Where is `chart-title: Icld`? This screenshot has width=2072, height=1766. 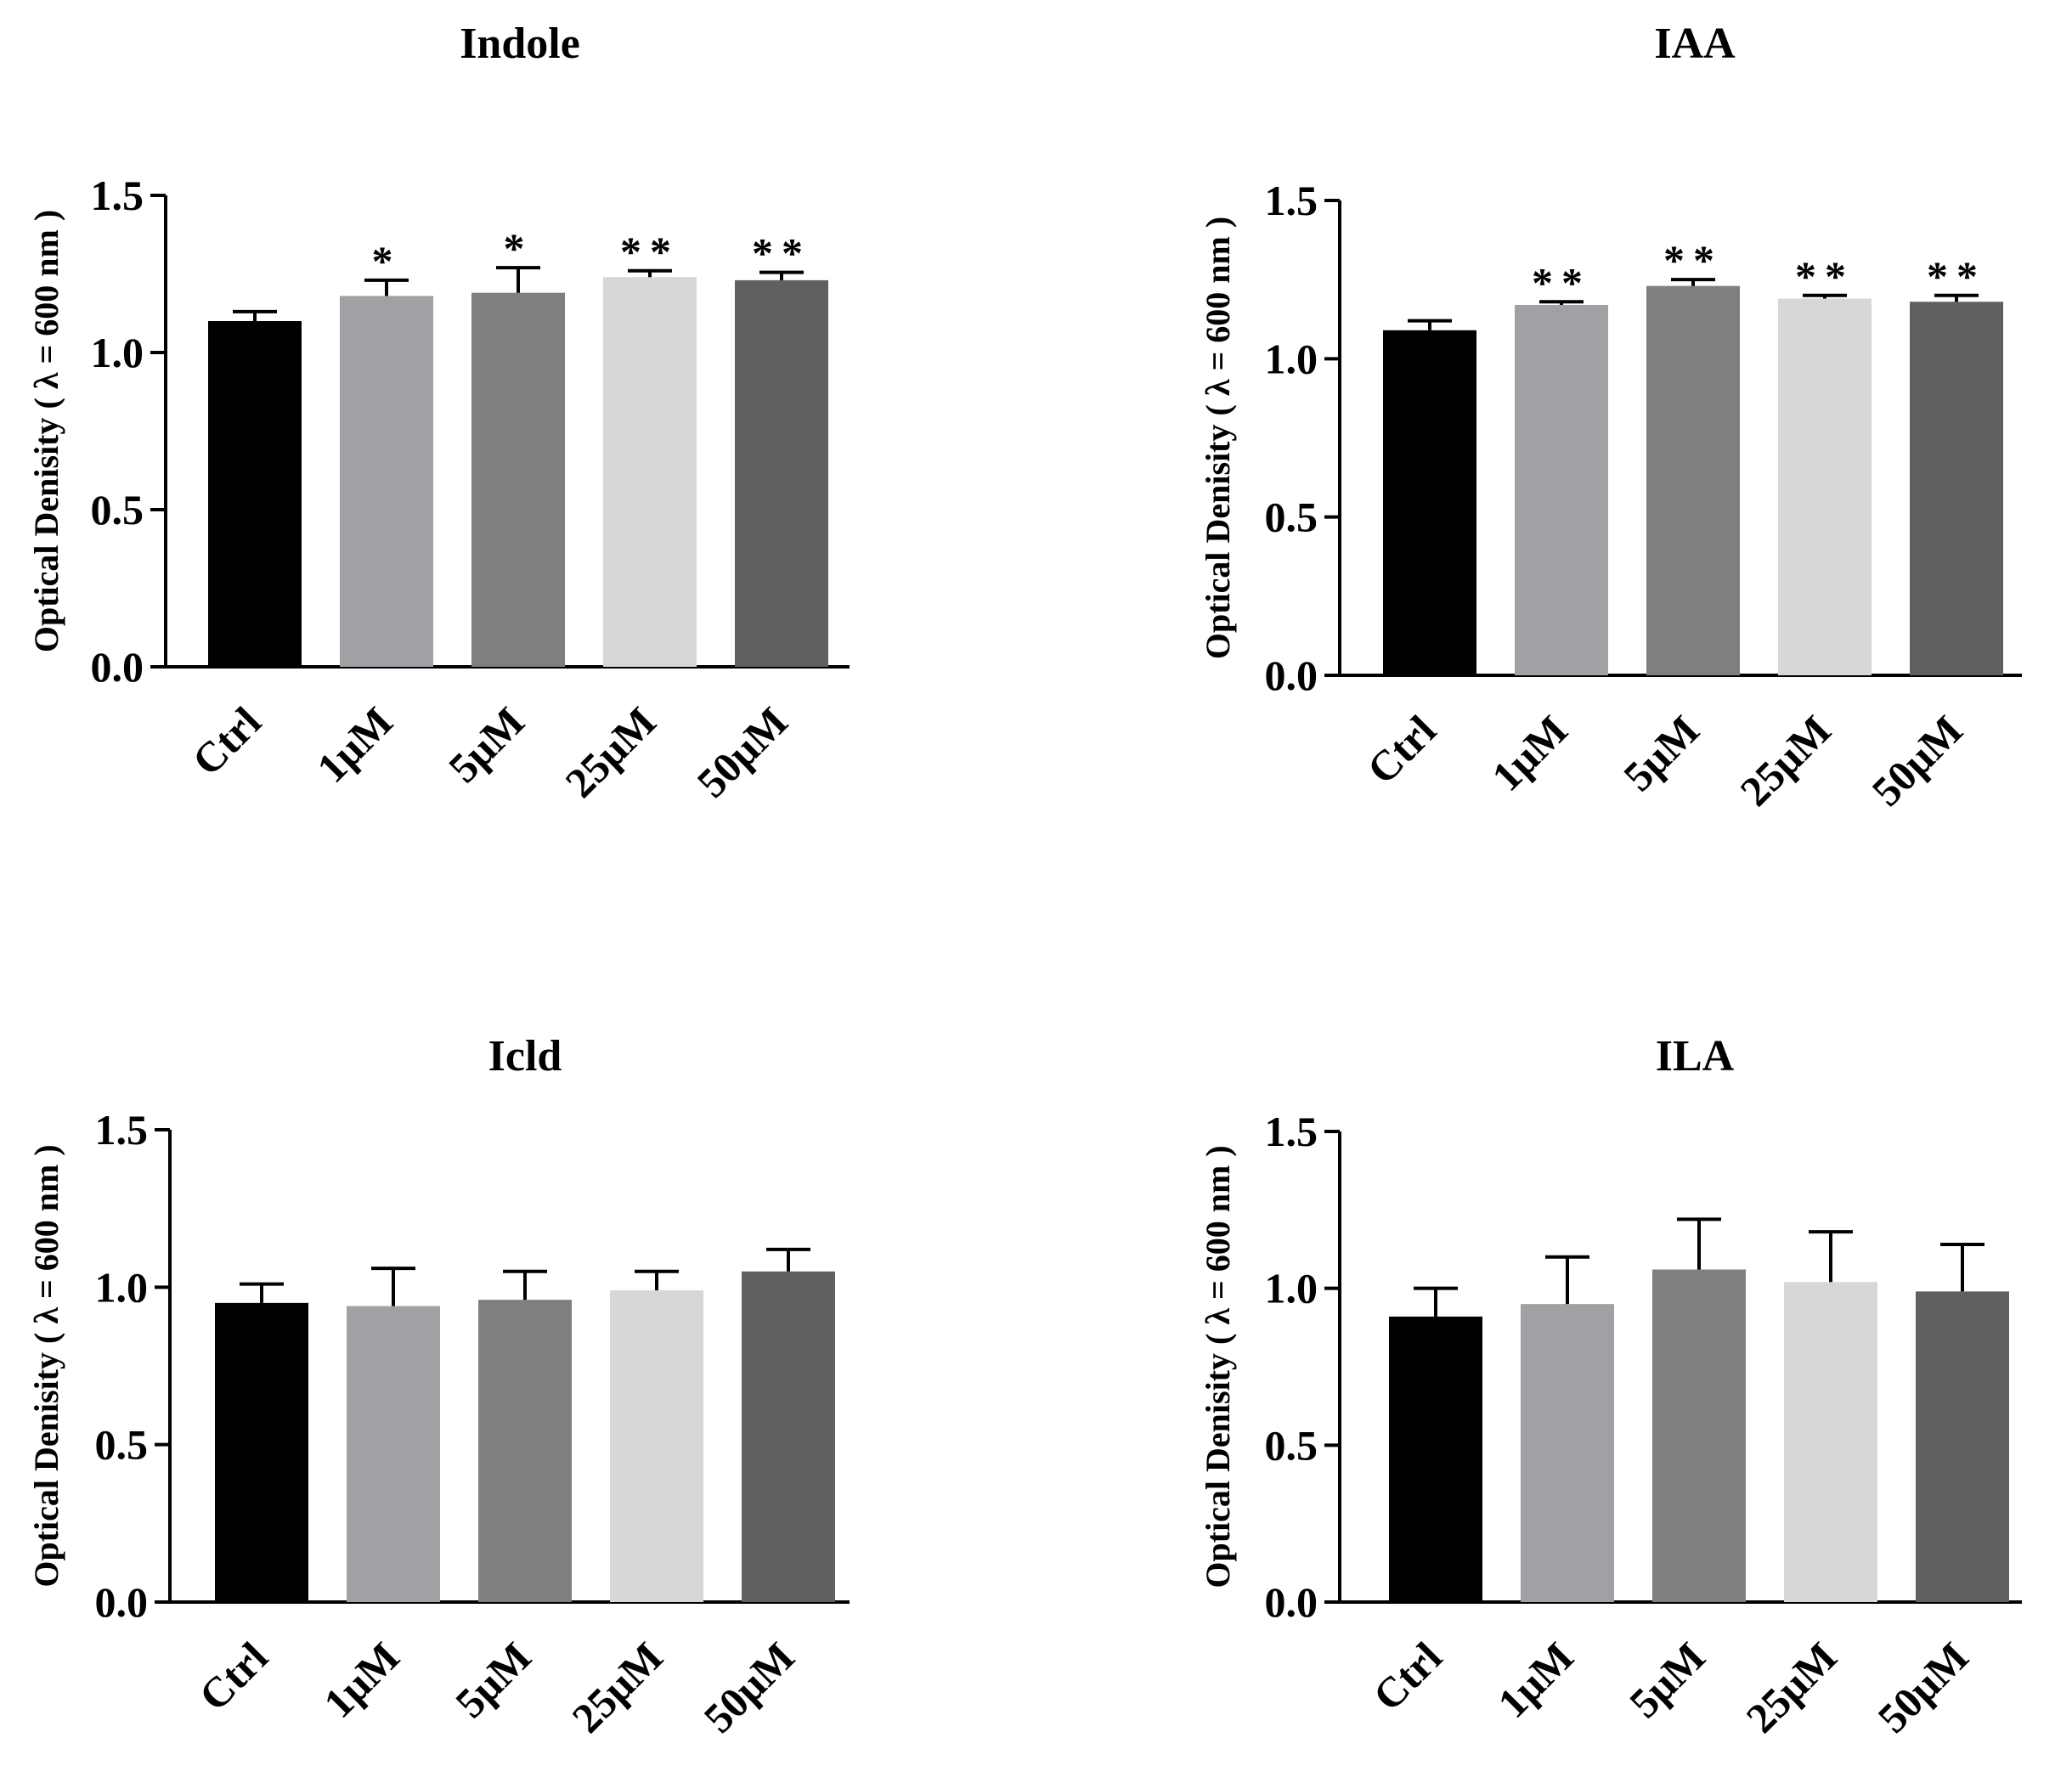
chart-title: Icld is located at coordinates (525, 1056).